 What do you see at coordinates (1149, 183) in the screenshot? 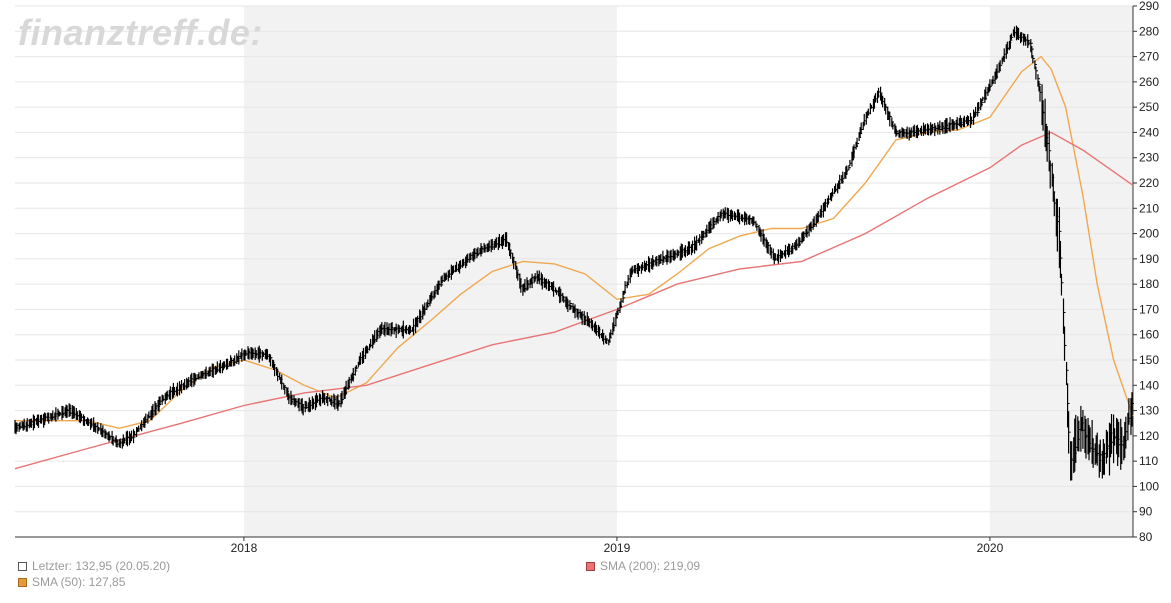
I see `y-tick-label-220: 220` at bounding box center [1149, 183].